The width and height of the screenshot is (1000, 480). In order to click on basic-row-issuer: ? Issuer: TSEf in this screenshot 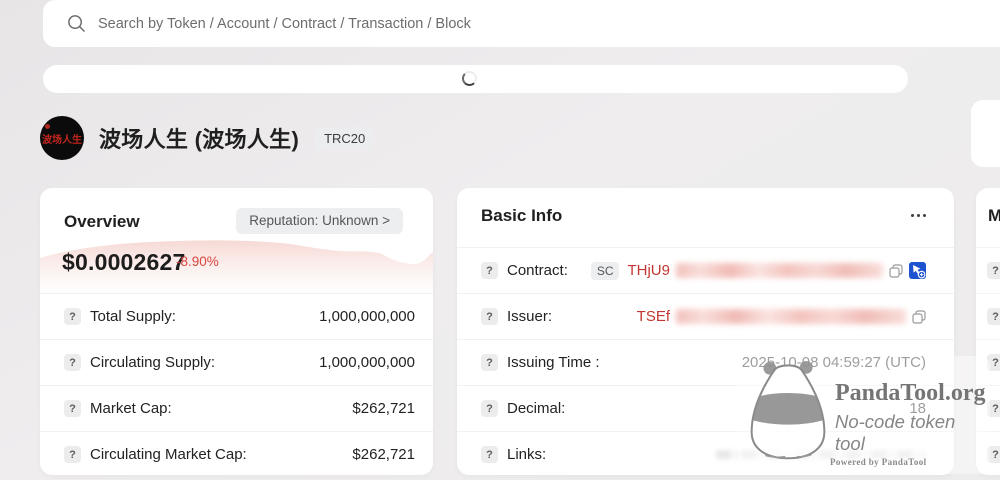, I will do `click(705, 316)`.